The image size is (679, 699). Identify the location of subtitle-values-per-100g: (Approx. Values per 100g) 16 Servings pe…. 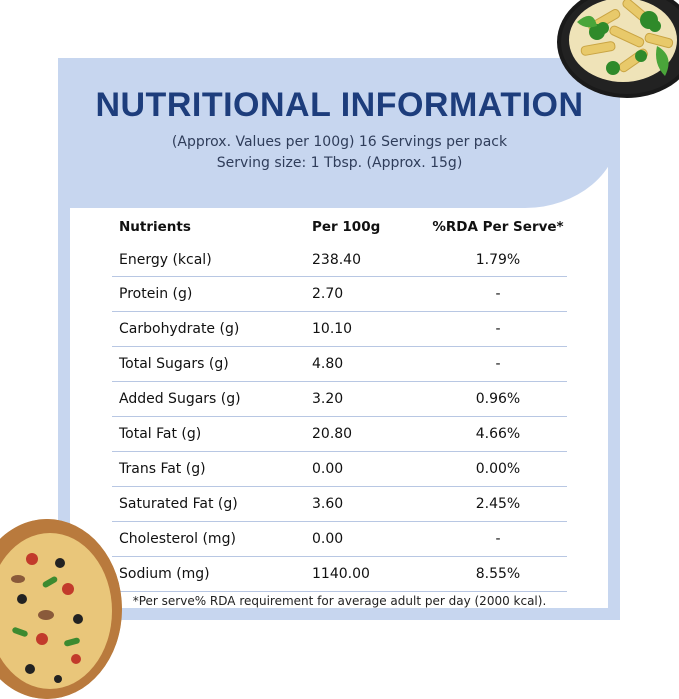
(339, 142).